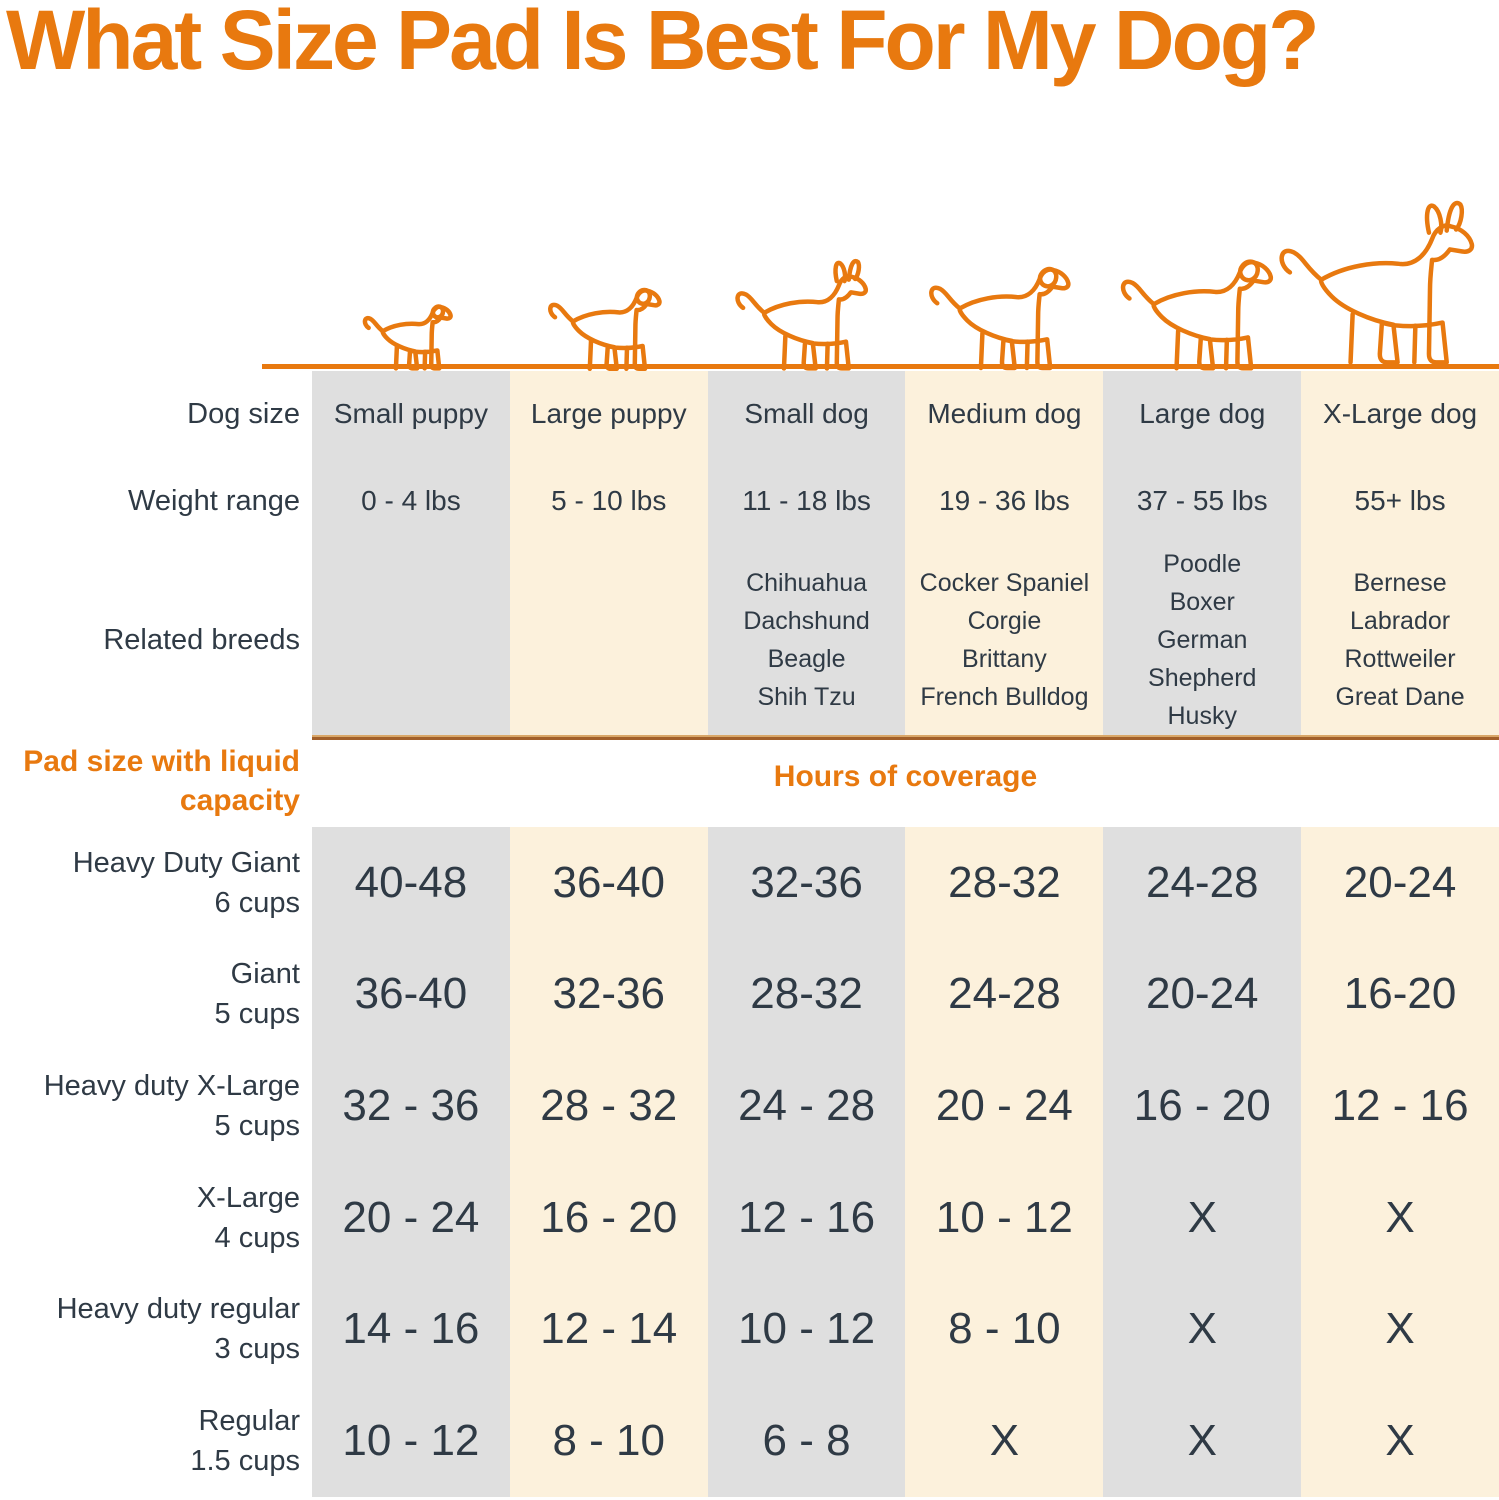  Describe the element at coordinates (609, 325) in the screenshot. I see `large-puppy-icon` at that location.